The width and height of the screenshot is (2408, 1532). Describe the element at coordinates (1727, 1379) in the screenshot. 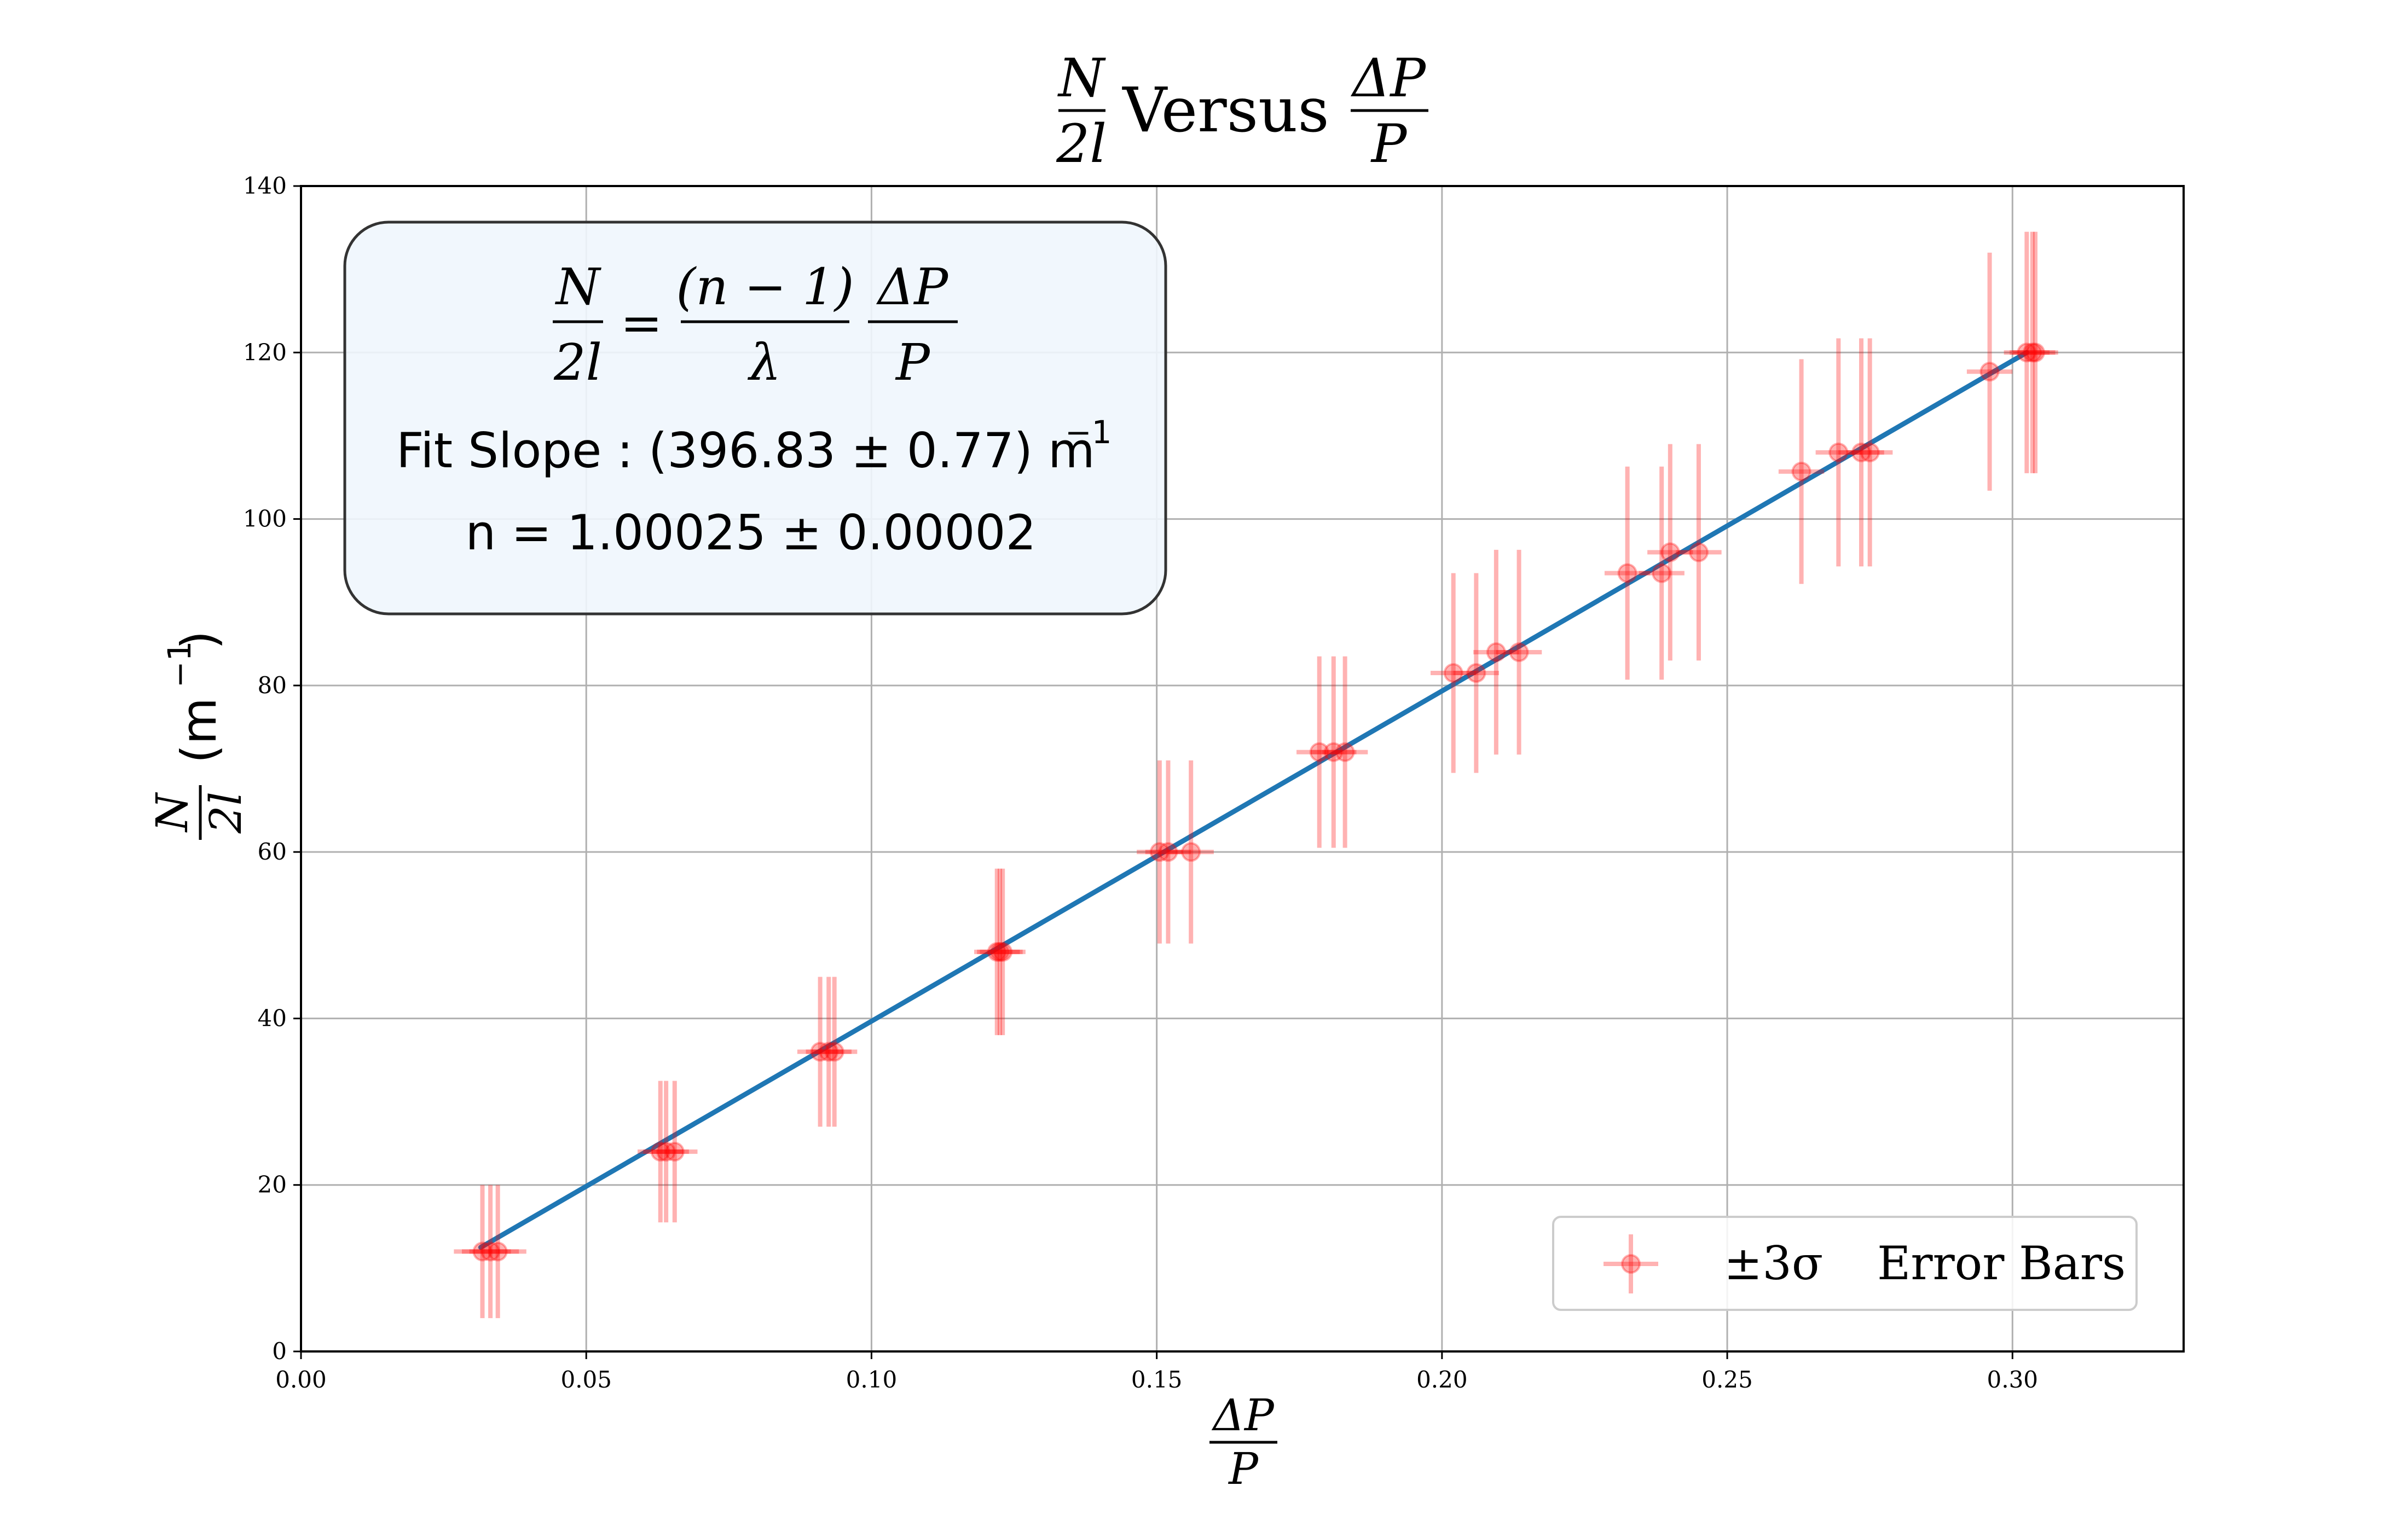

I see `x-tick-label: 0.25` at that location.